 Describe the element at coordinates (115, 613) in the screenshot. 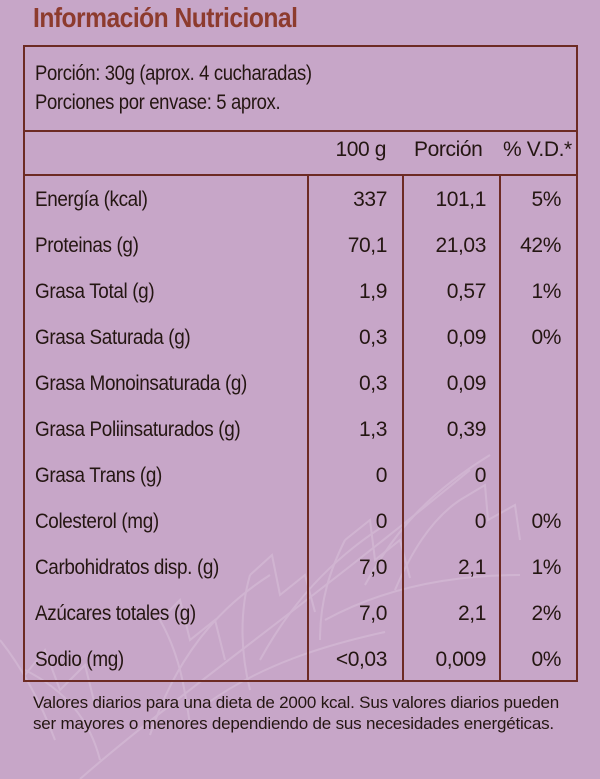

I see `nutrient-name: Azúcares totales (g)` at that location.